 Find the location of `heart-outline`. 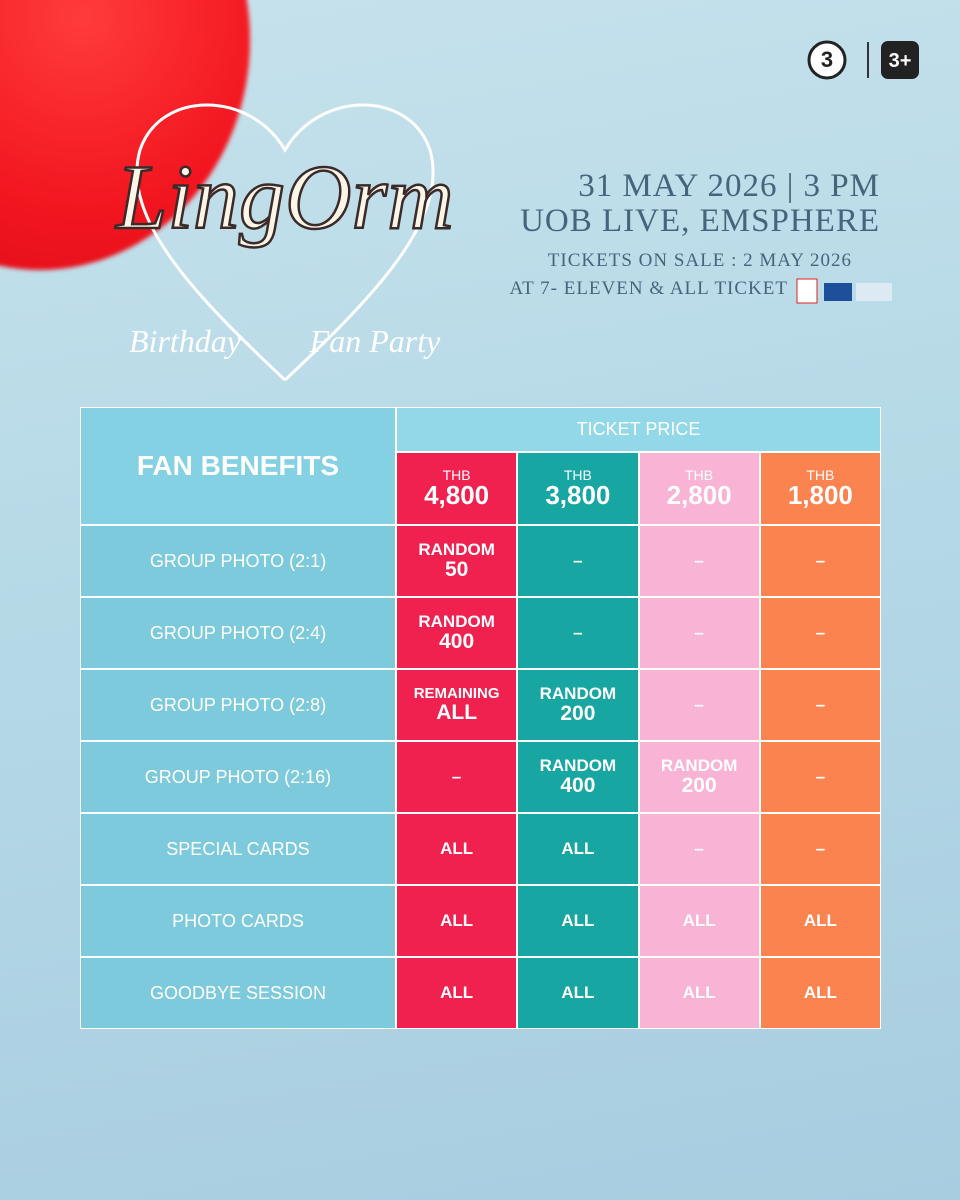

heart-outline is located at coordinates (285, 242).